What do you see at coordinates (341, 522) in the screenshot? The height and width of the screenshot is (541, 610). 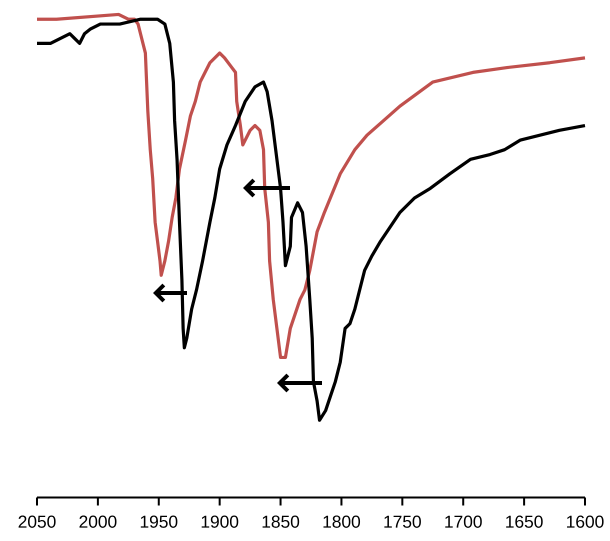 I see `x-tick-label: 1800` at bounding box center [341, 522].